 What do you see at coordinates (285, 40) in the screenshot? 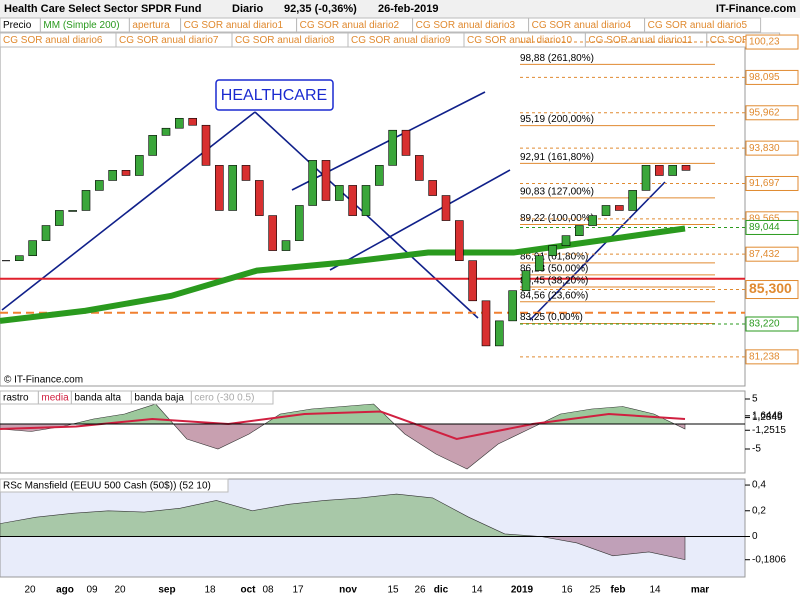
I see `legend-item: CG SOR anual diario8` at bounding box center [285, 40].